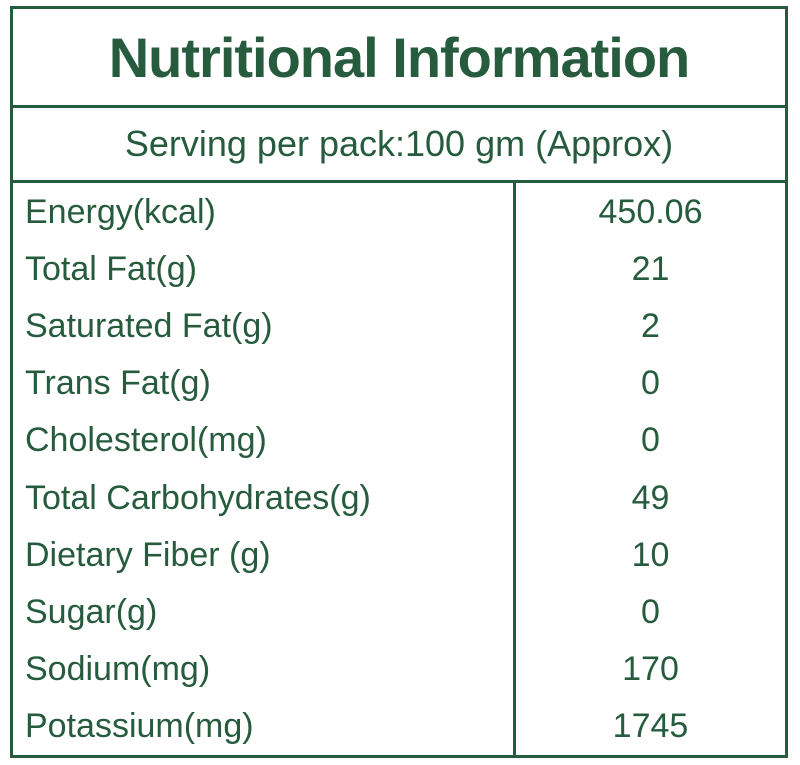 The width and height of the screenshot is (800, 765). What do you see at coordinates (650, 497) in the screenshot?
I see `nutrient-value: 49` at bounding box center [650, 497].